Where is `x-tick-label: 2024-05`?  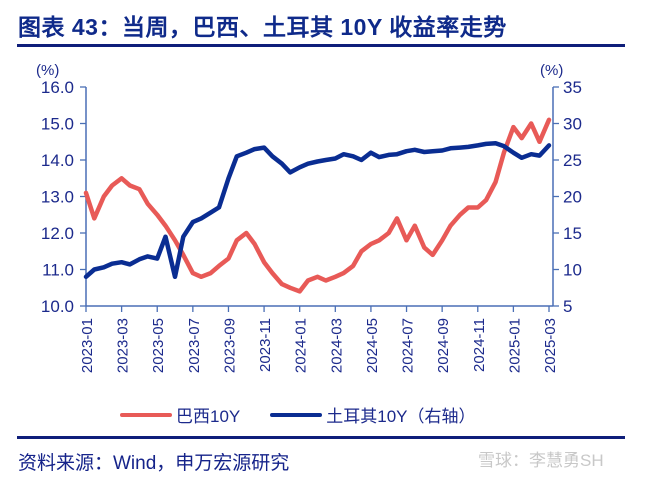 x-tick-label: 2024-05 is located at coordinates (372, 345).